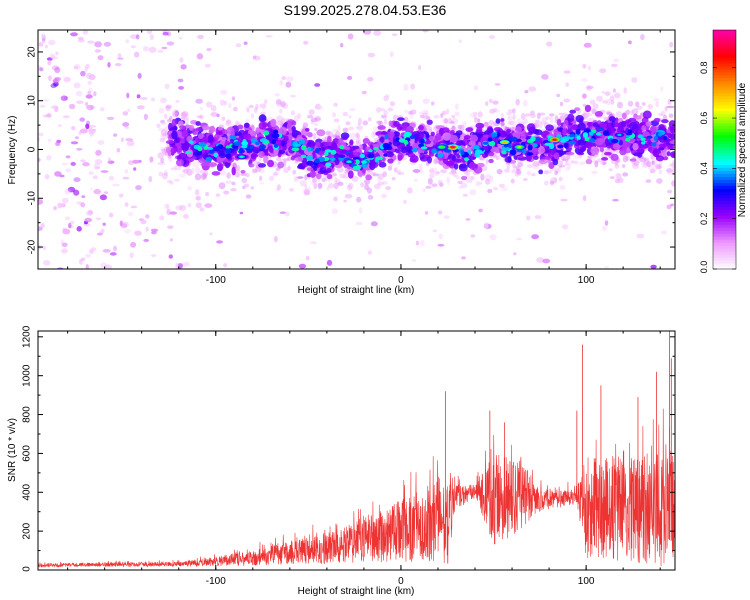 The width and height of the screenshot is (750, 600). I want to click on y-tick-label: 600, so click(27, 453).